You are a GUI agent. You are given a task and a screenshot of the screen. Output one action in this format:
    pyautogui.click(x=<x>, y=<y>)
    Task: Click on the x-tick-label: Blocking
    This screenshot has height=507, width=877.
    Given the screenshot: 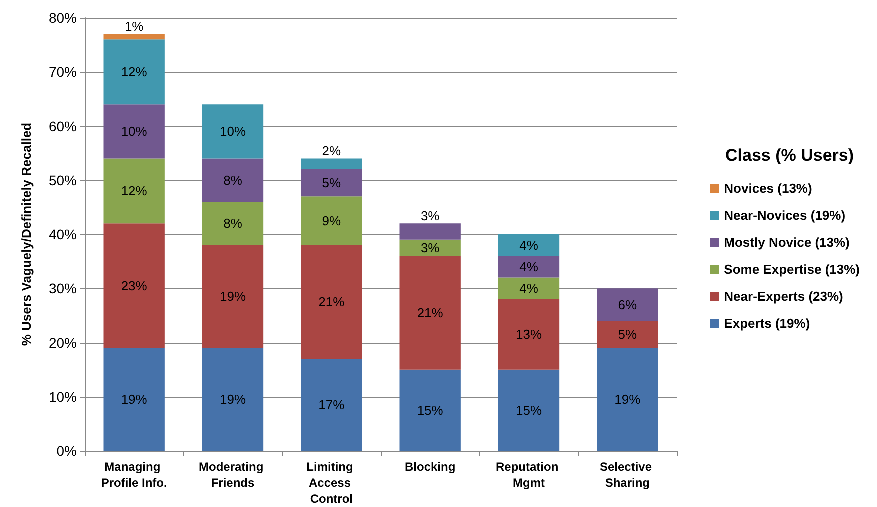 What is the action you would take?
    pyautogui.click(x=430, y=467)
    